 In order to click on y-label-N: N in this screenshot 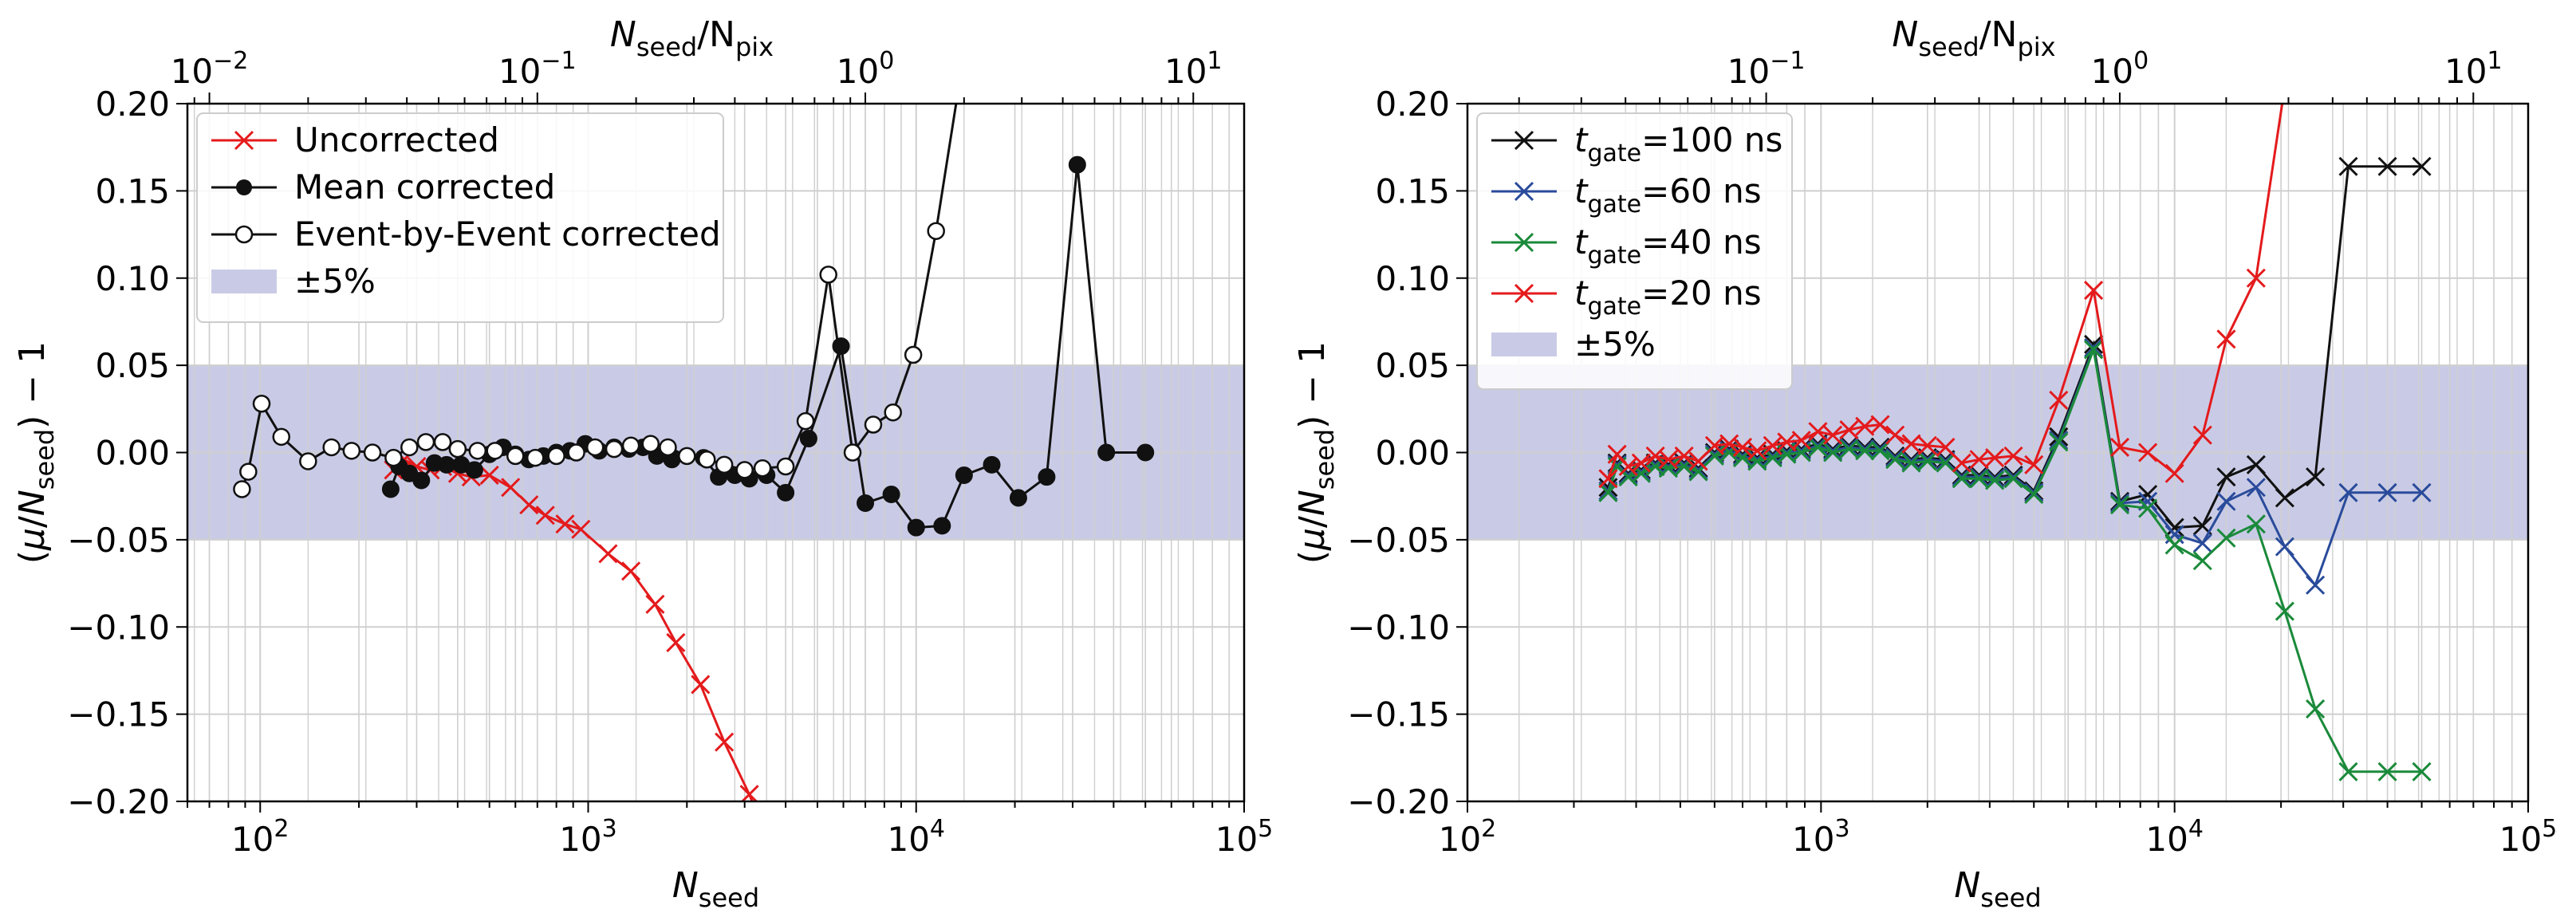, I will do `click(1312, 503)`.